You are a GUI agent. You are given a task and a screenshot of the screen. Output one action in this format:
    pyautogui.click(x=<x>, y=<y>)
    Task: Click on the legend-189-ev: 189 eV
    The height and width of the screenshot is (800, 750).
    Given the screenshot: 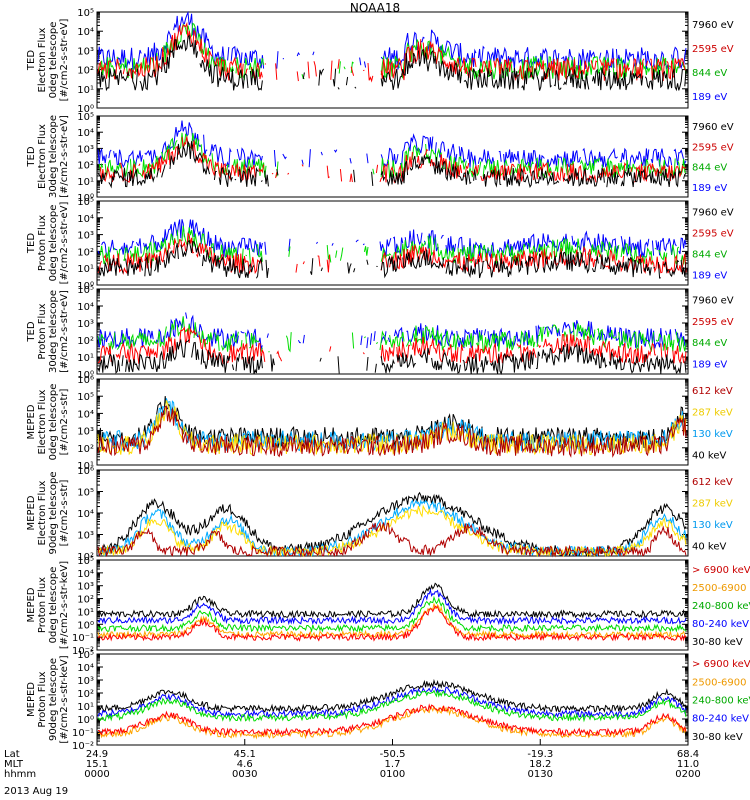 What is the action you would take?
    pyautogui.click(x=709, y=364)
    